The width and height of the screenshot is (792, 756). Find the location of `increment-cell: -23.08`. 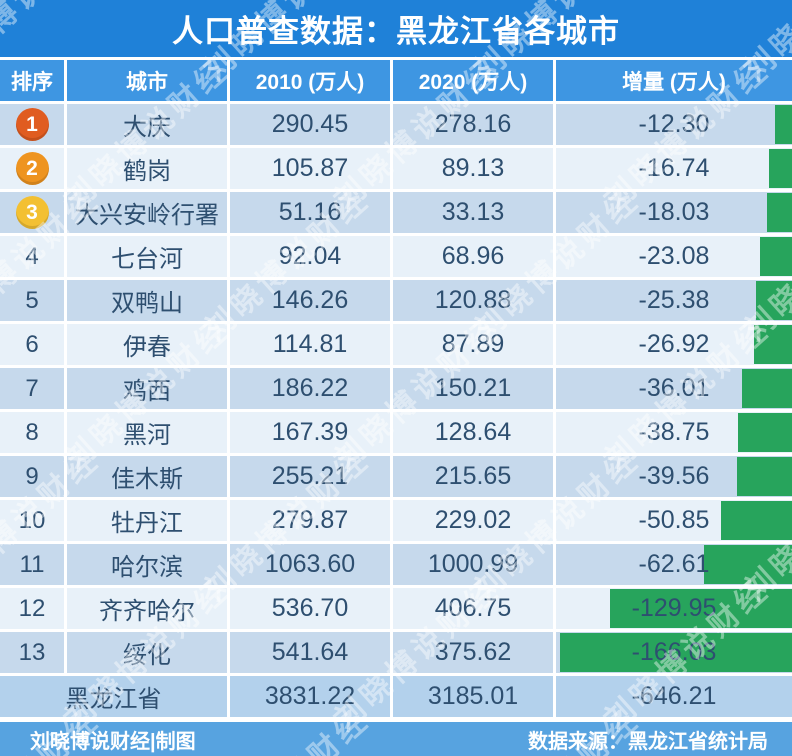

increment-cell: -23.08 is located at coordinates (674, 256).